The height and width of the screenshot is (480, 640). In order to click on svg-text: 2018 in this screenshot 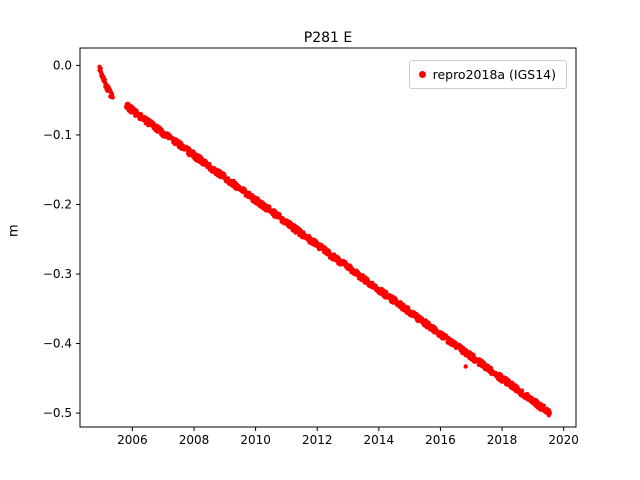, I will do `click(502, 440)`.